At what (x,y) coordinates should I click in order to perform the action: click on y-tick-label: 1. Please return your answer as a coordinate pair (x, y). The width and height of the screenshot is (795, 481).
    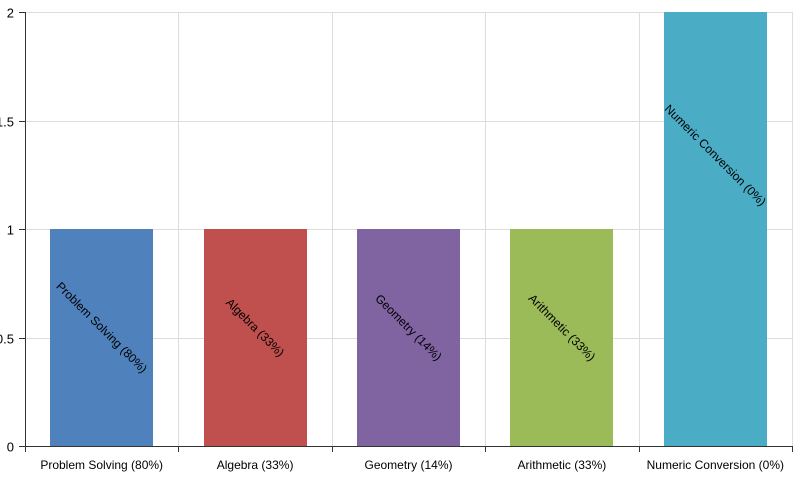
    Looking at the image, I should click on (10, 230).